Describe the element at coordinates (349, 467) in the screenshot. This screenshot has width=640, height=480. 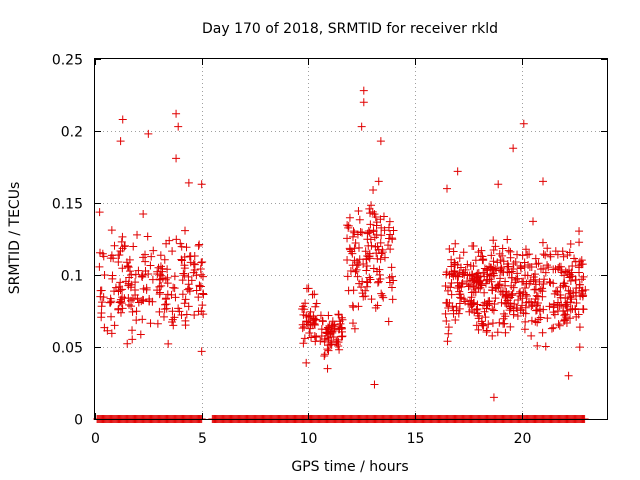
I see `x-axis-label: GPS time / hours` at that location.